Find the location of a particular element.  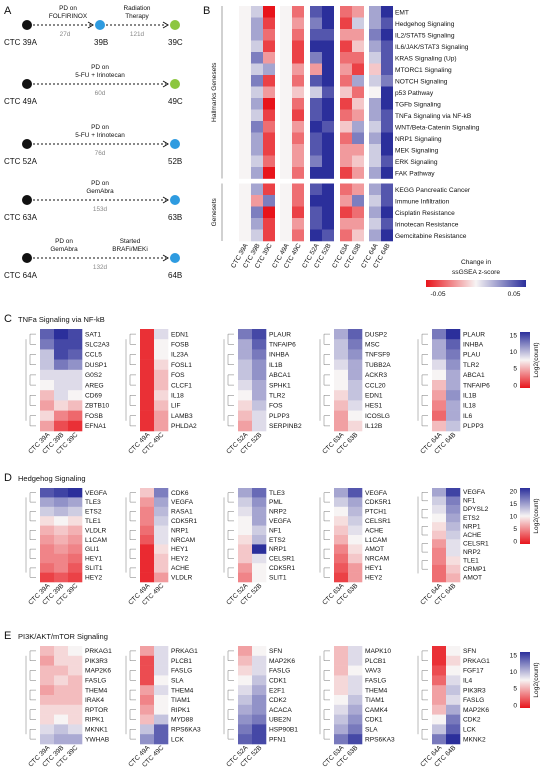

gene-label: YWHAB is located at coordinates (97, 739).